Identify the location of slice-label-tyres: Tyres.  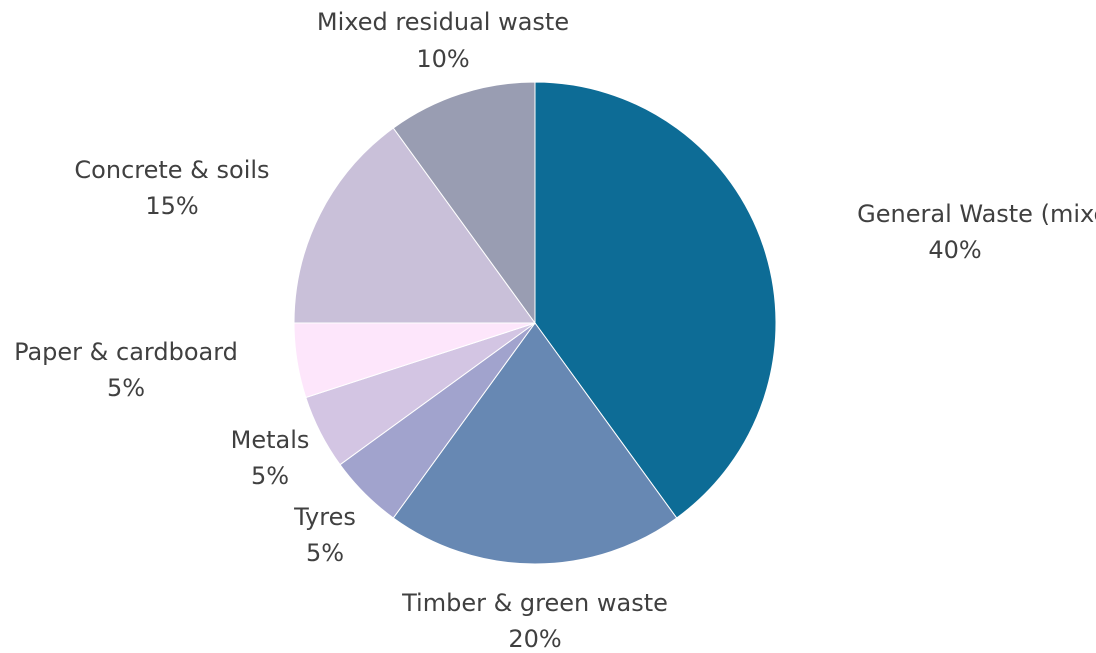
(324, 517).